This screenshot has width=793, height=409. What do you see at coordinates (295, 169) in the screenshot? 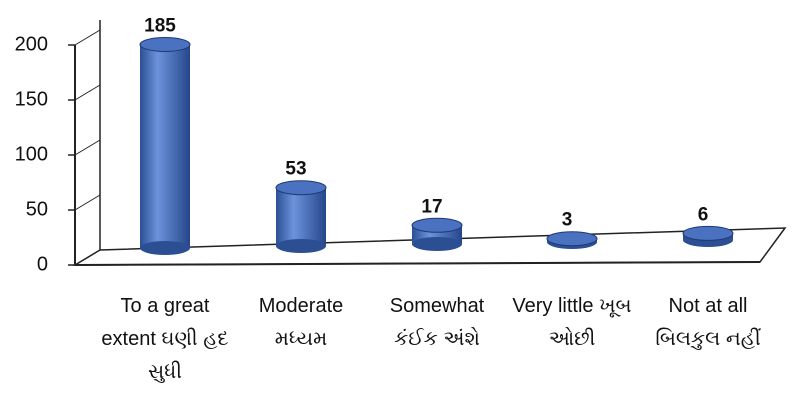
I see `data-label: 53` at bounding box center [295, 169].